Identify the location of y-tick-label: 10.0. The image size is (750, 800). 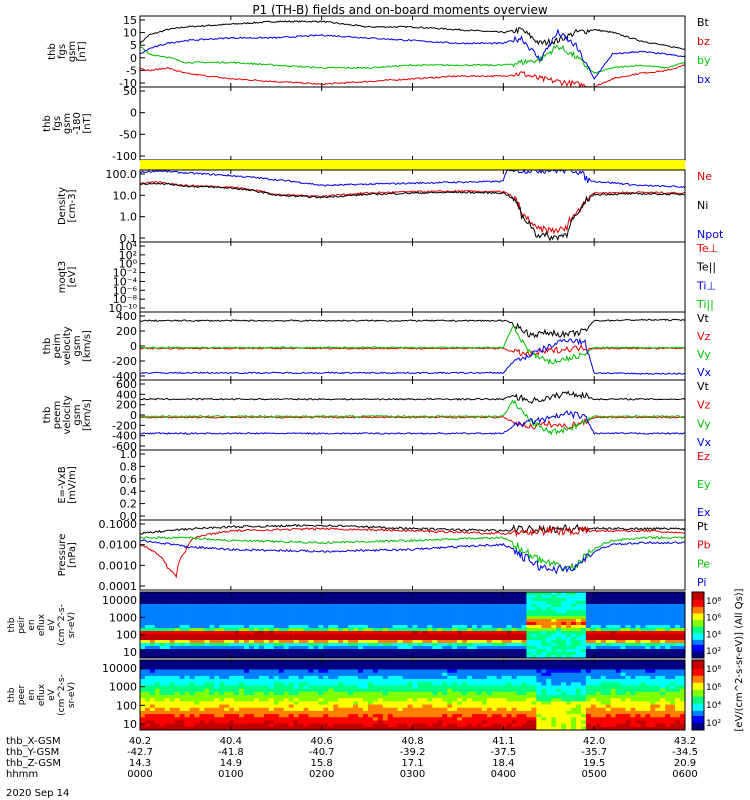
(125, 195).